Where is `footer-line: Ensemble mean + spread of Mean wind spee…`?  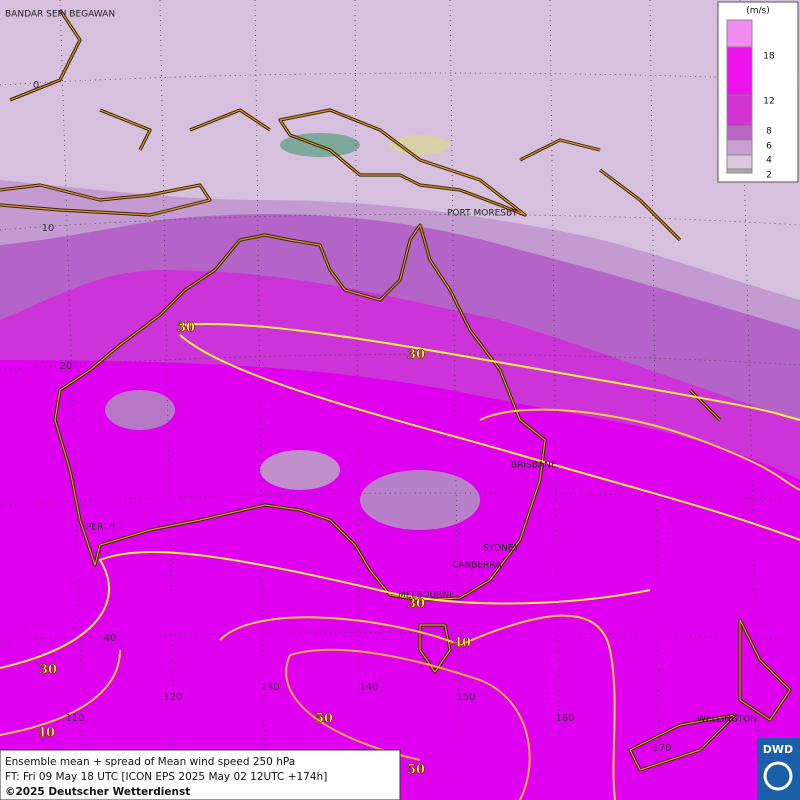 footer-line: Ensemble mean + spread of Mean wind spee… is located at coordinates (150, 762).